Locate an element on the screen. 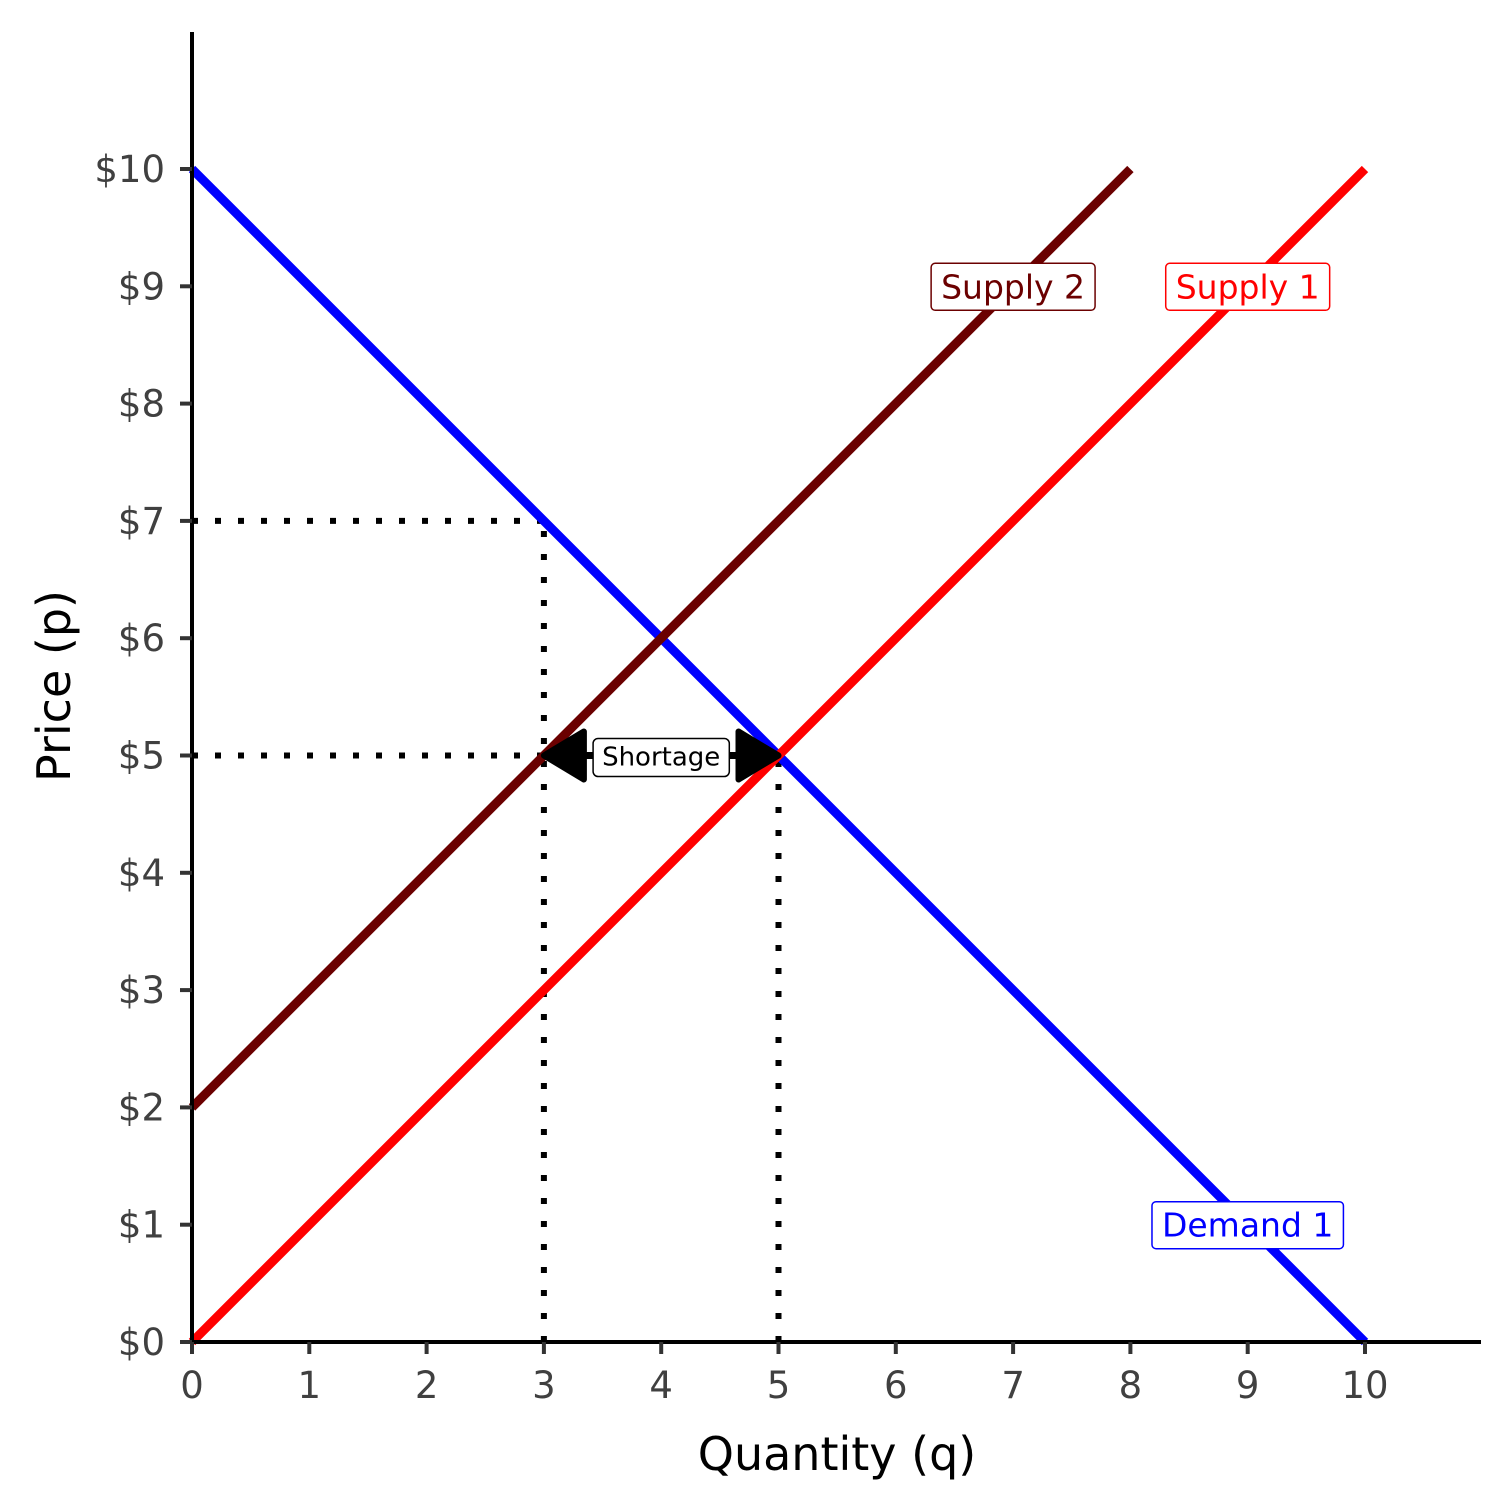  x-tick-label-6: 6 is located at coordinates (896, 1385).